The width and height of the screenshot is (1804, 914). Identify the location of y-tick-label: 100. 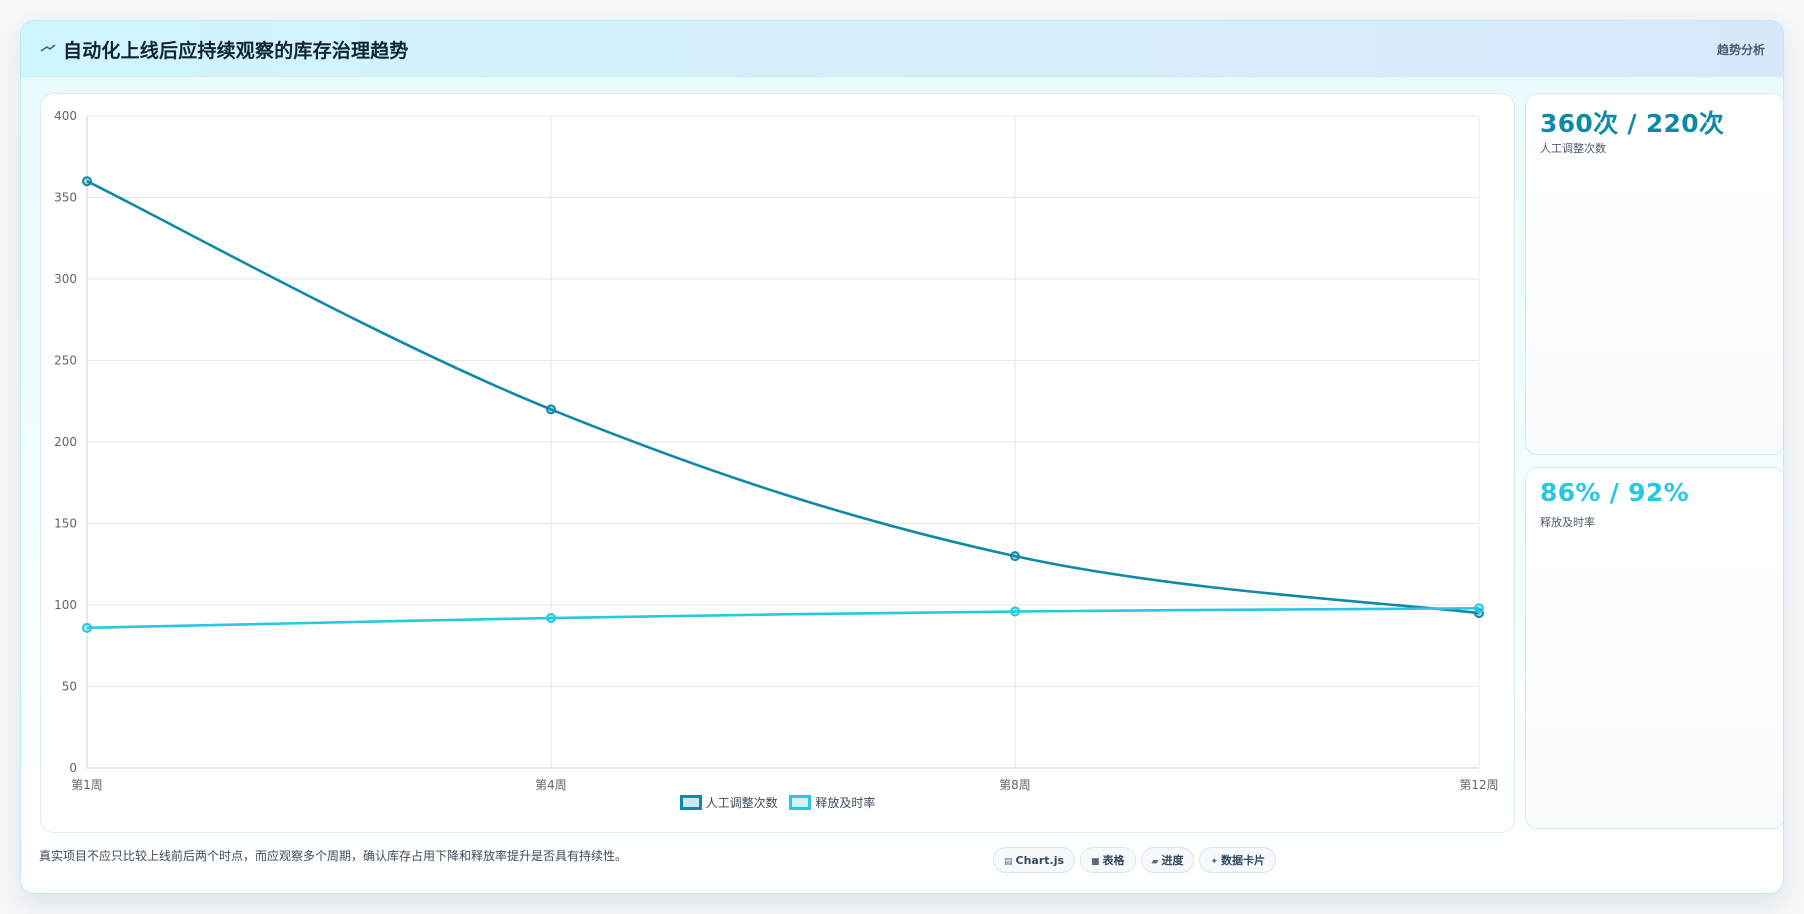
(65, 605).